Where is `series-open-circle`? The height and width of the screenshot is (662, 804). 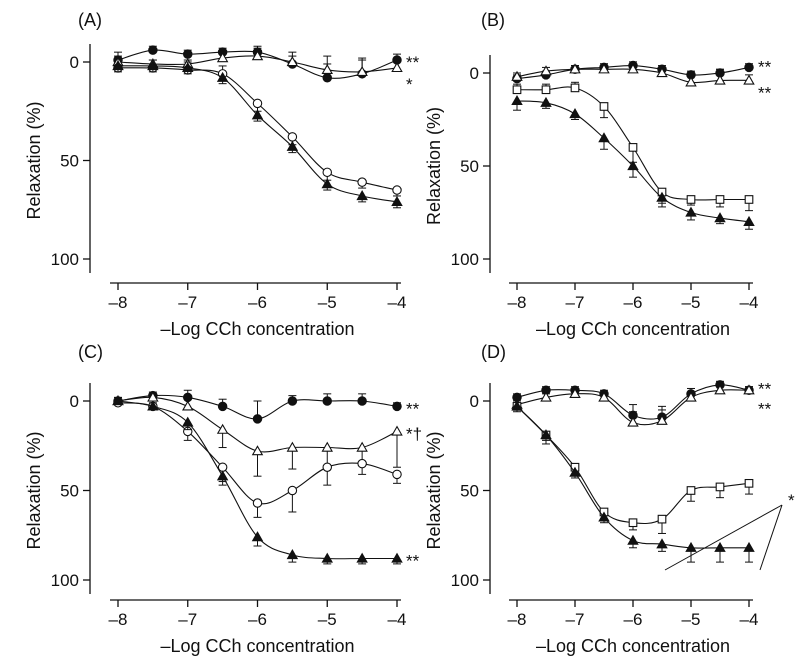 series-open-circle is located at coordinates (257, 458).